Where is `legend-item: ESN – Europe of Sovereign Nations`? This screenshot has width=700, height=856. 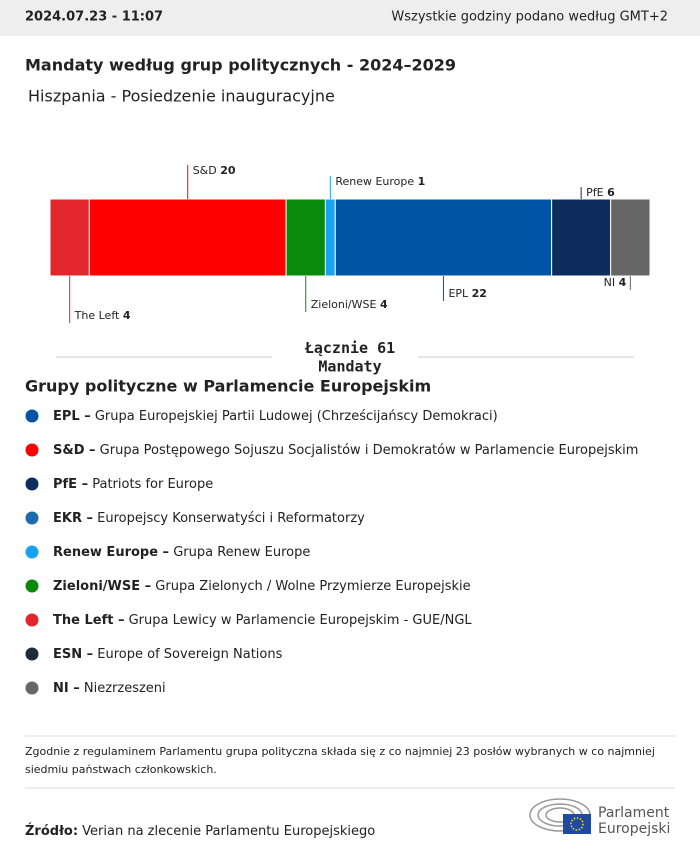 legend-item: ESN – Europe of Sovereign Nations is located at coordinates (168, 654).